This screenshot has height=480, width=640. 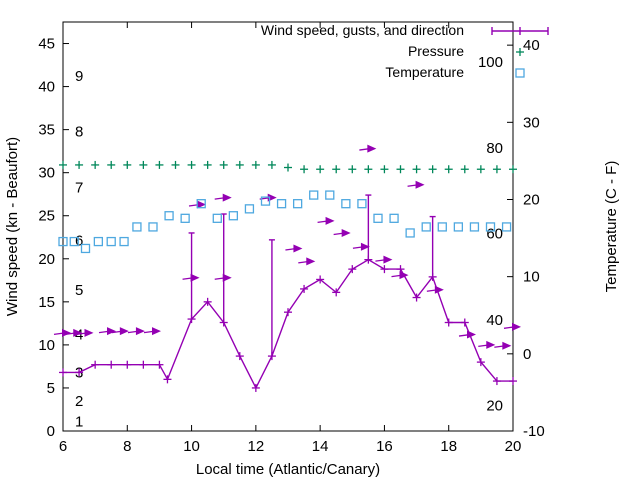 I want to click on x-tick-label: 12, so click(x=256, y=446).